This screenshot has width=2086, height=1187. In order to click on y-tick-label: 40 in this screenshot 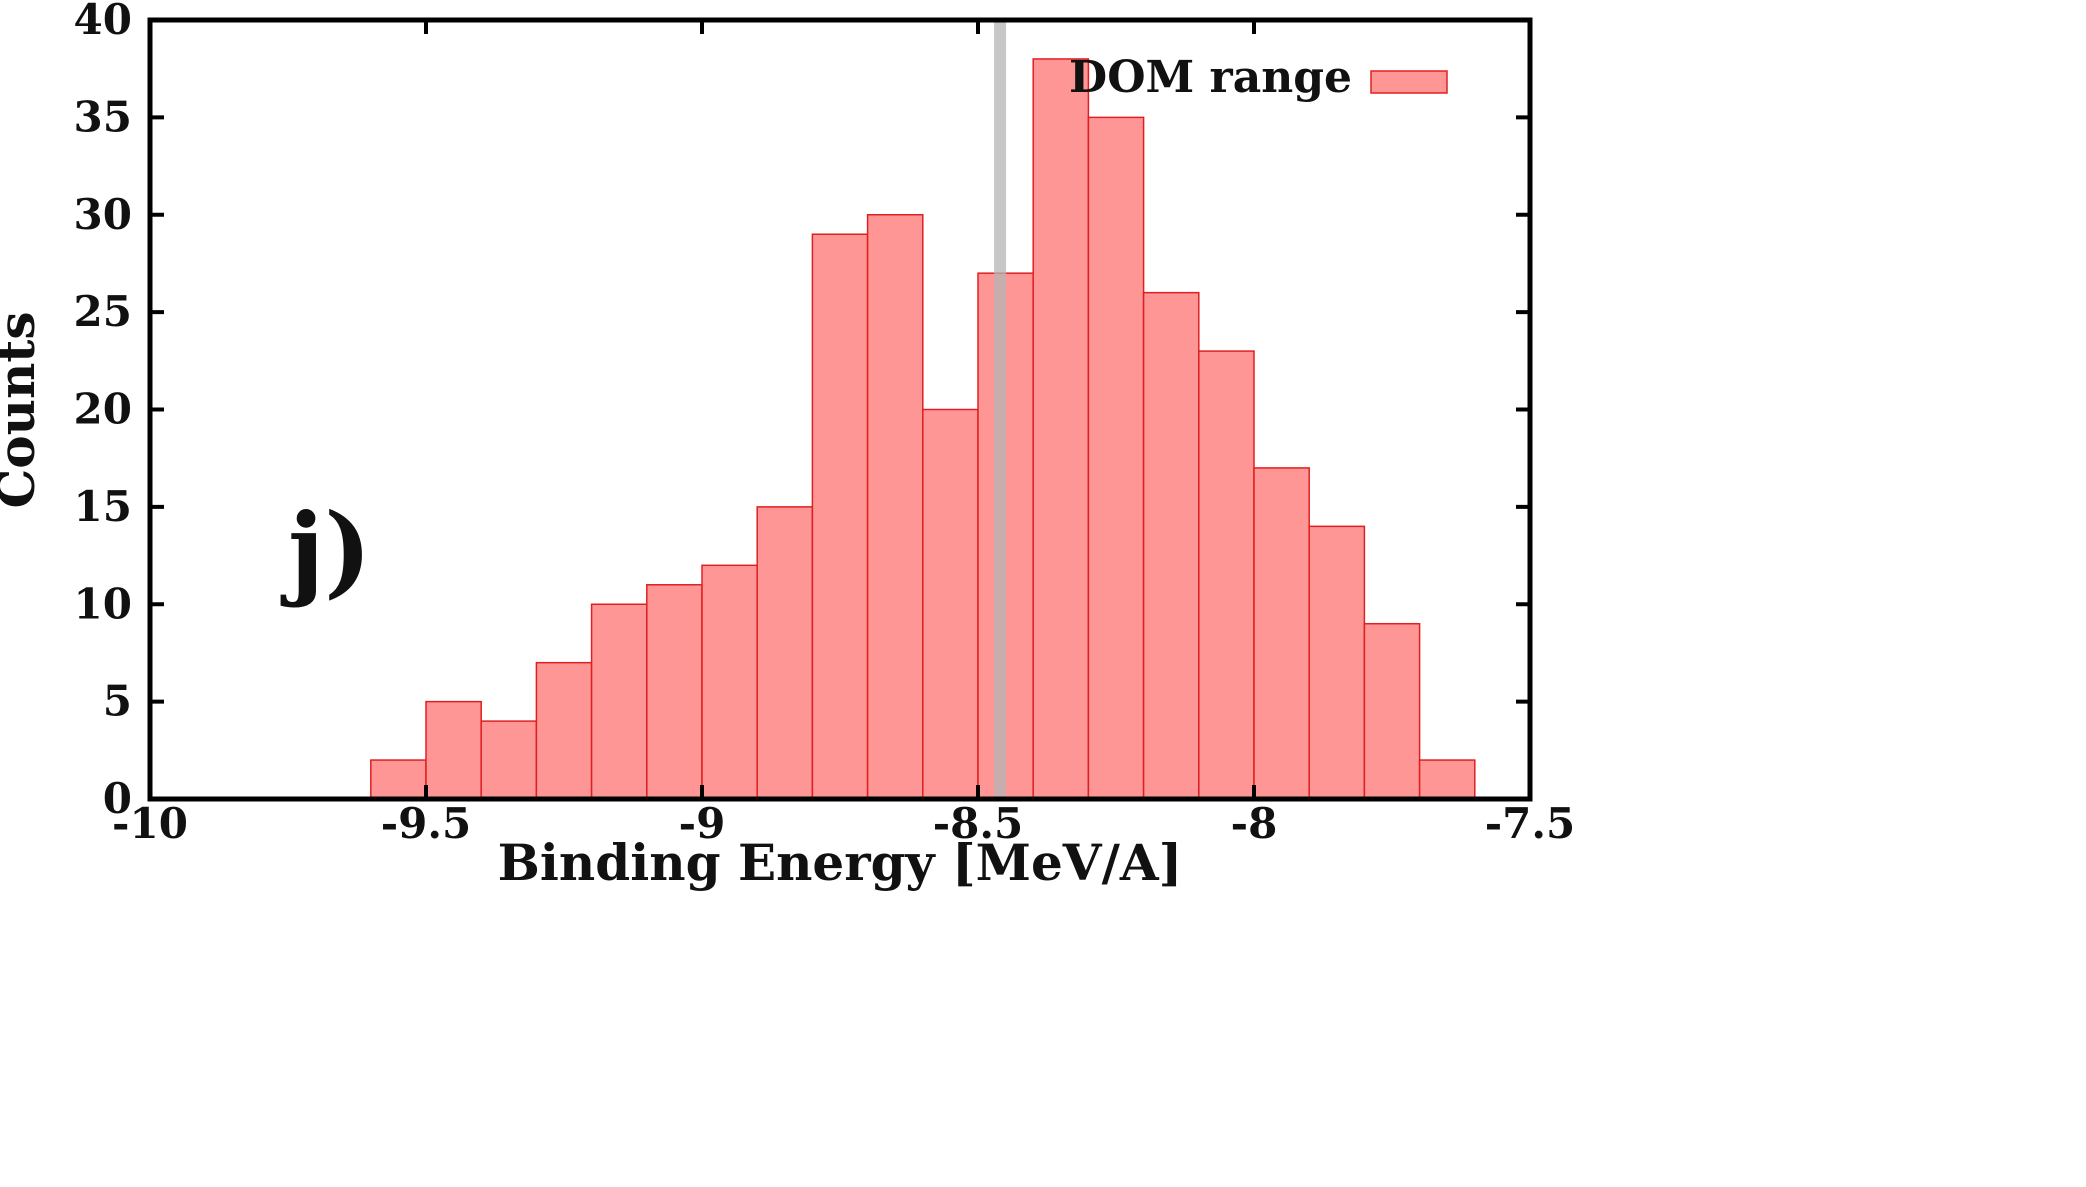, I will do `click(103, 22)`.